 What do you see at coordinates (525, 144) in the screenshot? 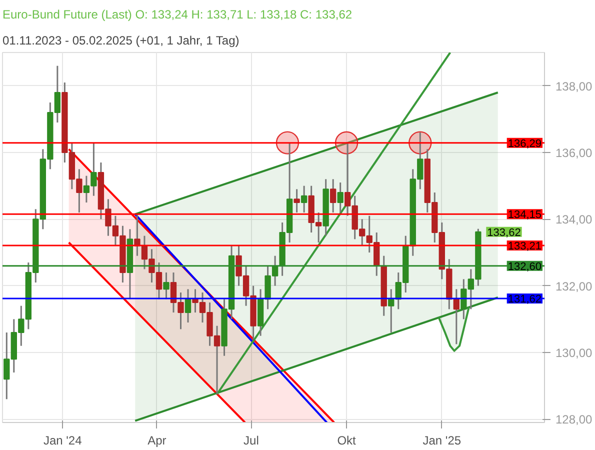
I see `ref-line-label: 136,29` at bounding box center [525, 144].